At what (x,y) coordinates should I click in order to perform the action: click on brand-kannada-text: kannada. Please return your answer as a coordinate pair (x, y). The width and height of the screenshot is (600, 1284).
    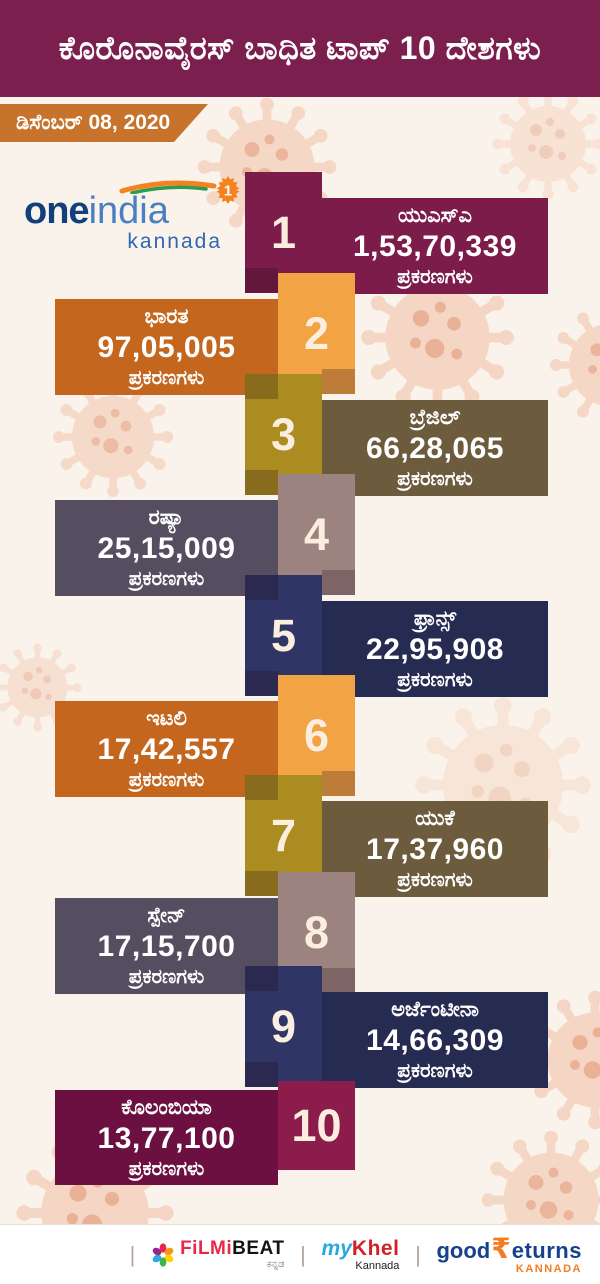
    Looking at the image, I should click on (174, 241).